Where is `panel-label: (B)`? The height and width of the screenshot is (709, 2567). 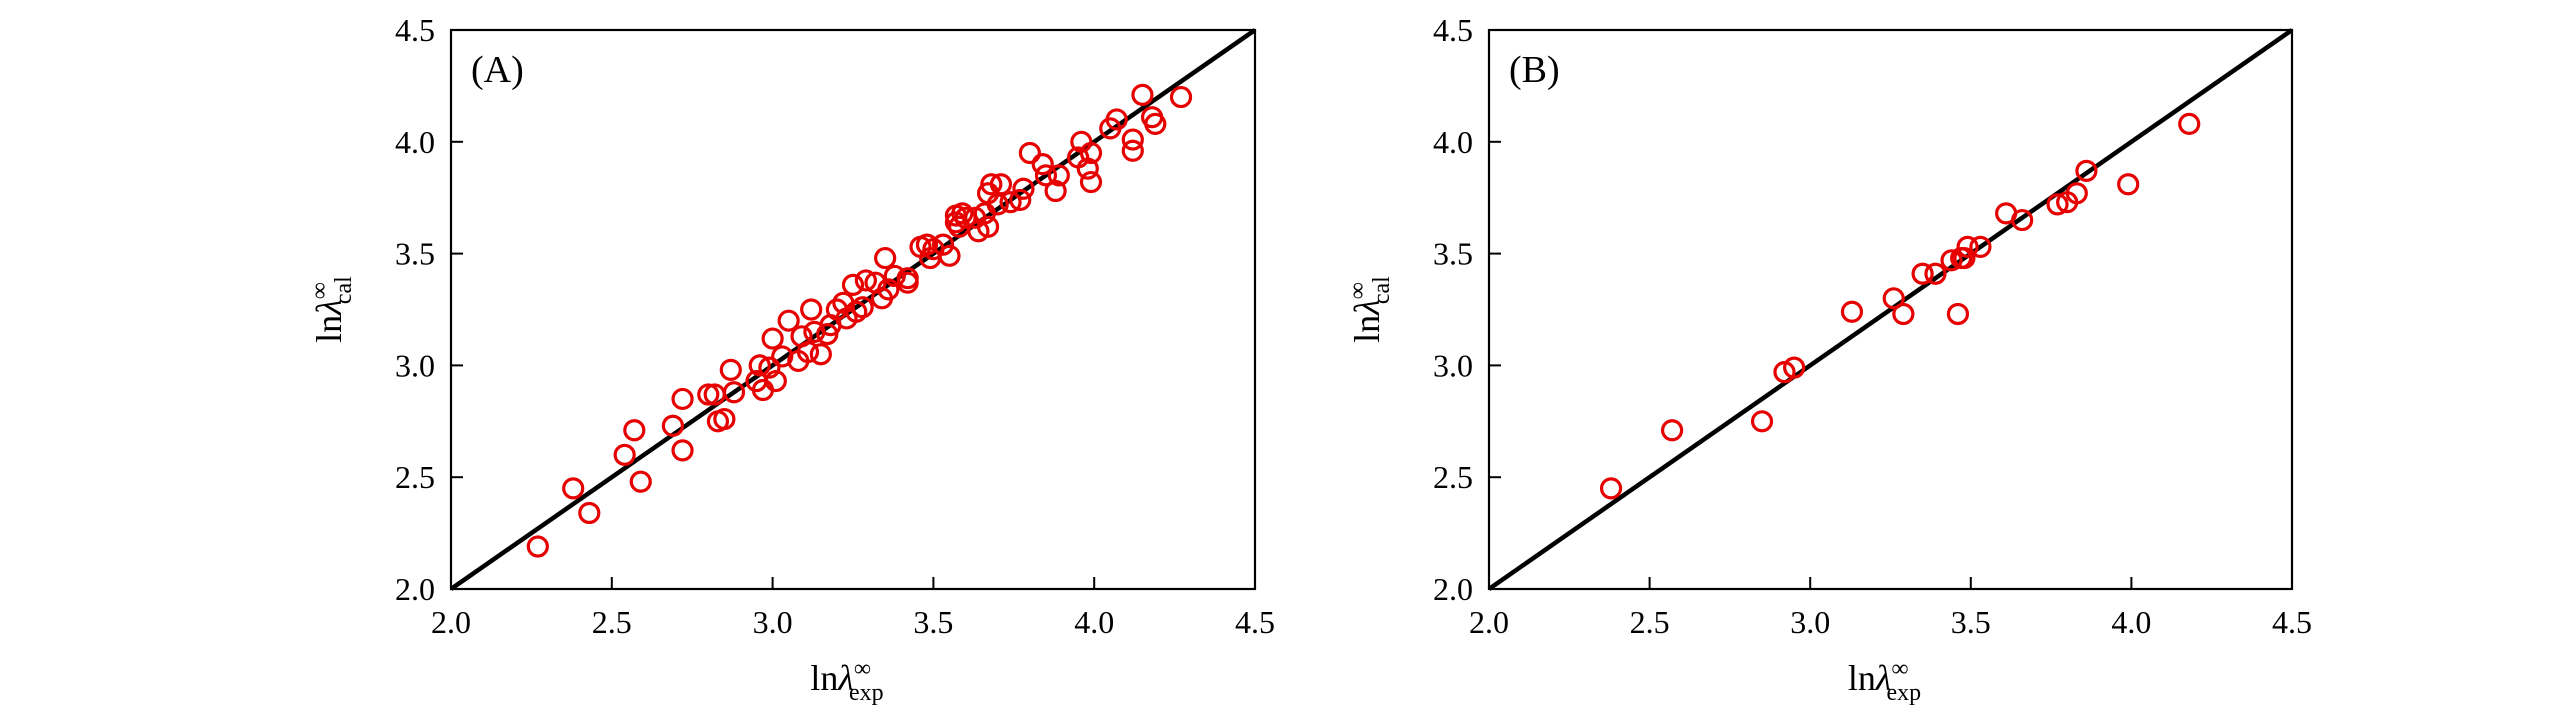
panel-label: (B) is located at coordinates (1534, 70).